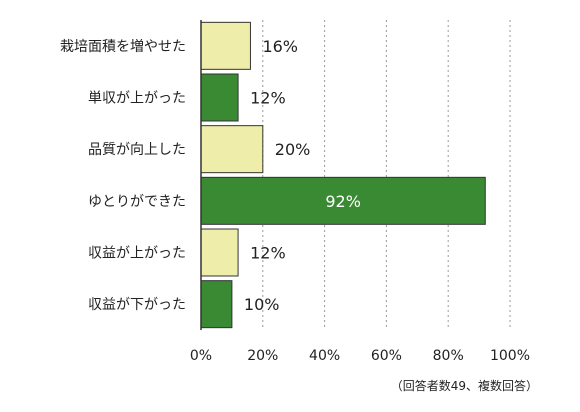 The image size is (580, 412). I want to click on category-label: 品質が向上した, so click(137, 150).